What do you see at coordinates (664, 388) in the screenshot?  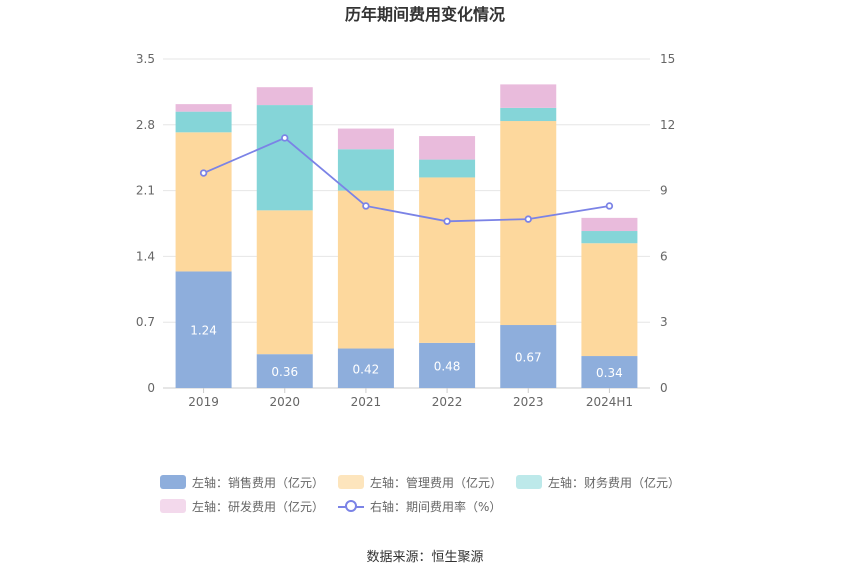 I see `right-tick-label: 0` at bounding box center [664, 388].